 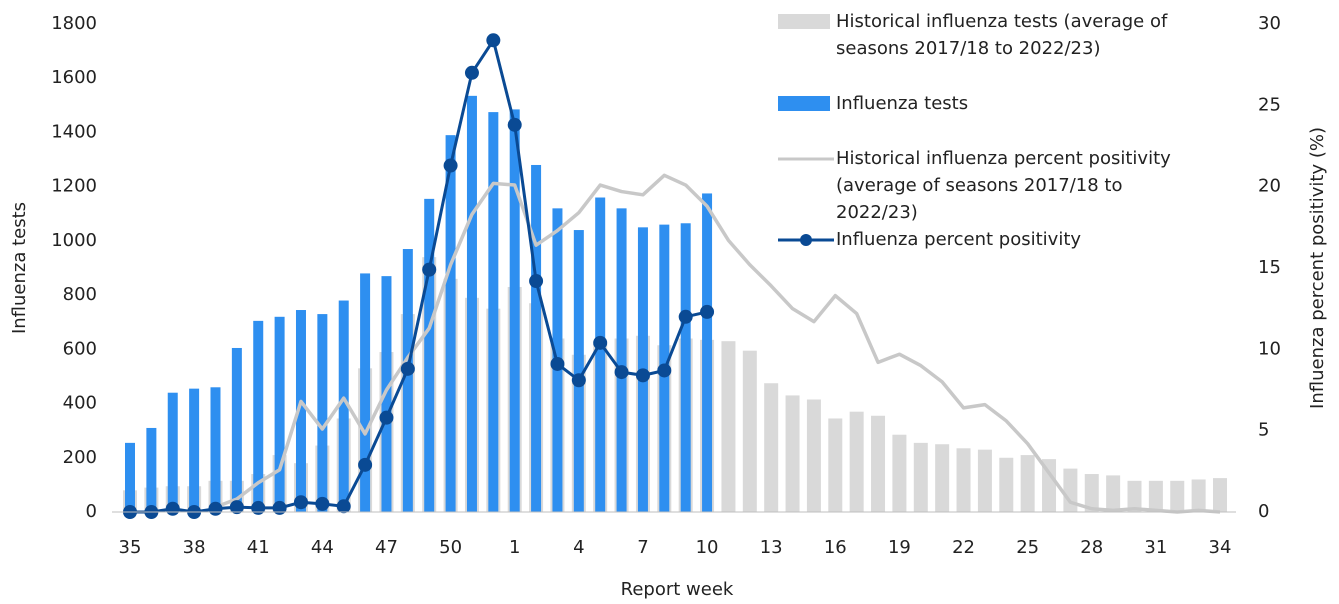 What do you see at coordinates (322, 547) in the screenshot?
I see `x-tick-label: 44` at bounding box center [322, 547].